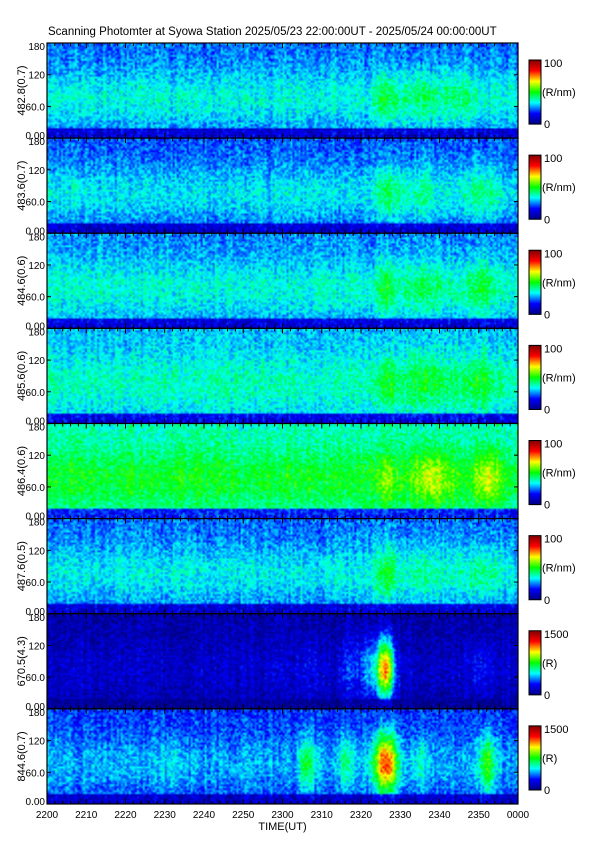 The height and width of the screenshot is (842, 595). Describe the element at coordinates (243, 815) in the screenshot. I see `x-tick-label: 2250` at that location.